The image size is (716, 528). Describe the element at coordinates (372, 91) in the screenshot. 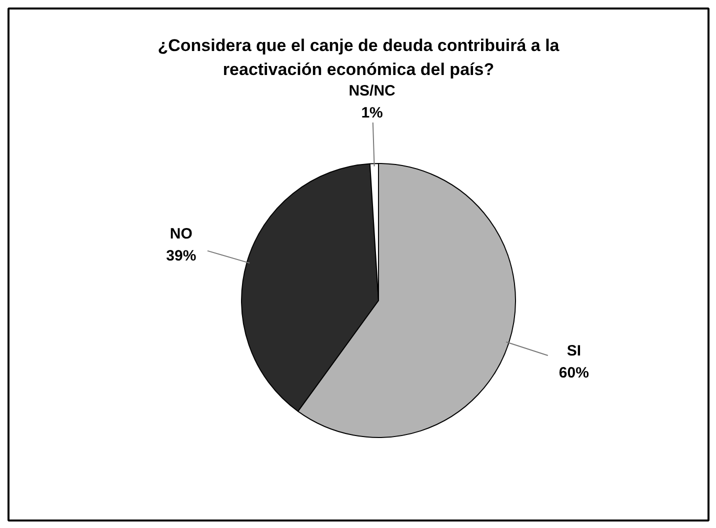

I see `slice-label: NS/NC` at that location.